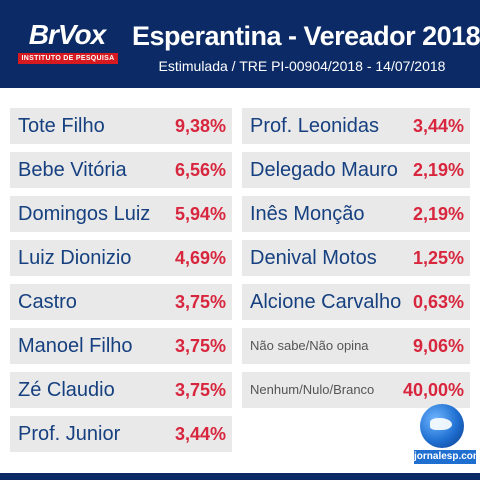  Describe the element at coordinates (69, 434) in the screenshot. I see `candidate-name: Prof. Junior` at that location.